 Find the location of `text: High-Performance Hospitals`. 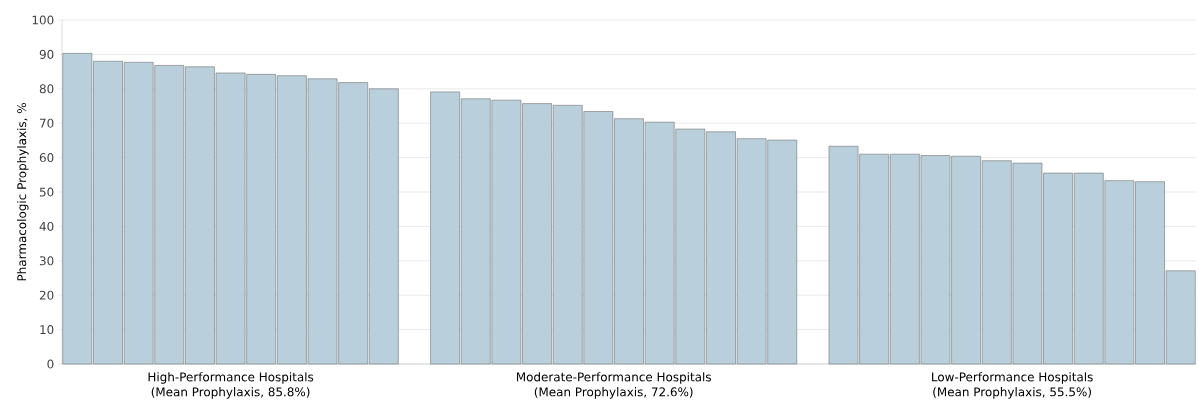

text: High-Performance Hospitals is located at coordinates (231, 378).